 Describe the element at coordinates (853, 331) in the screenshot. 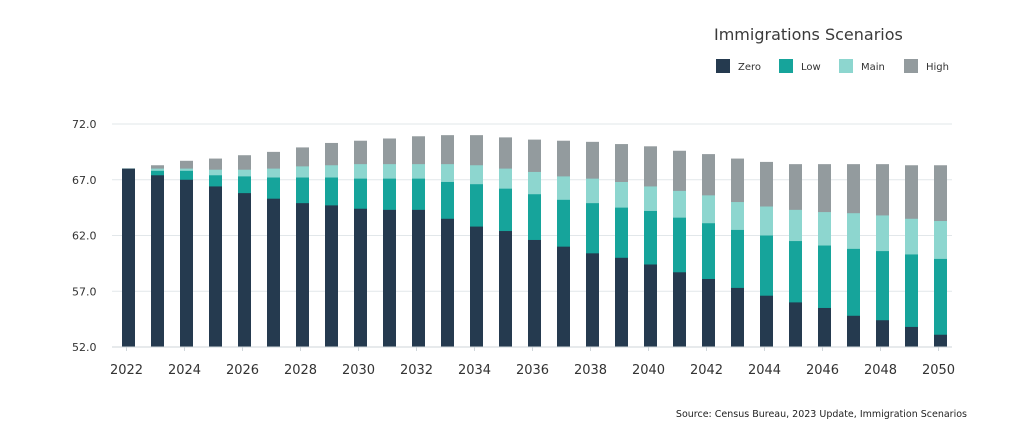

I see `bar-zero-2047` at that location.